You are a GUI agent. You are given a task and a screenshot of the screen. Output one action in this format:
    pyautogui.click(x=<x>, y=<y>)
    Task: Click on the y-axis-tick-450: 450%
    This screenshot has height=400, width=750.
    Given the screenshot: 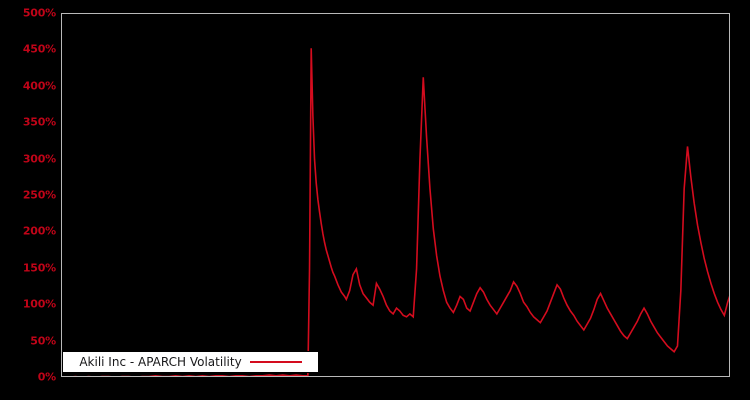 What is the action you would take?
    pyautogui.click(x=39, y=49)
    